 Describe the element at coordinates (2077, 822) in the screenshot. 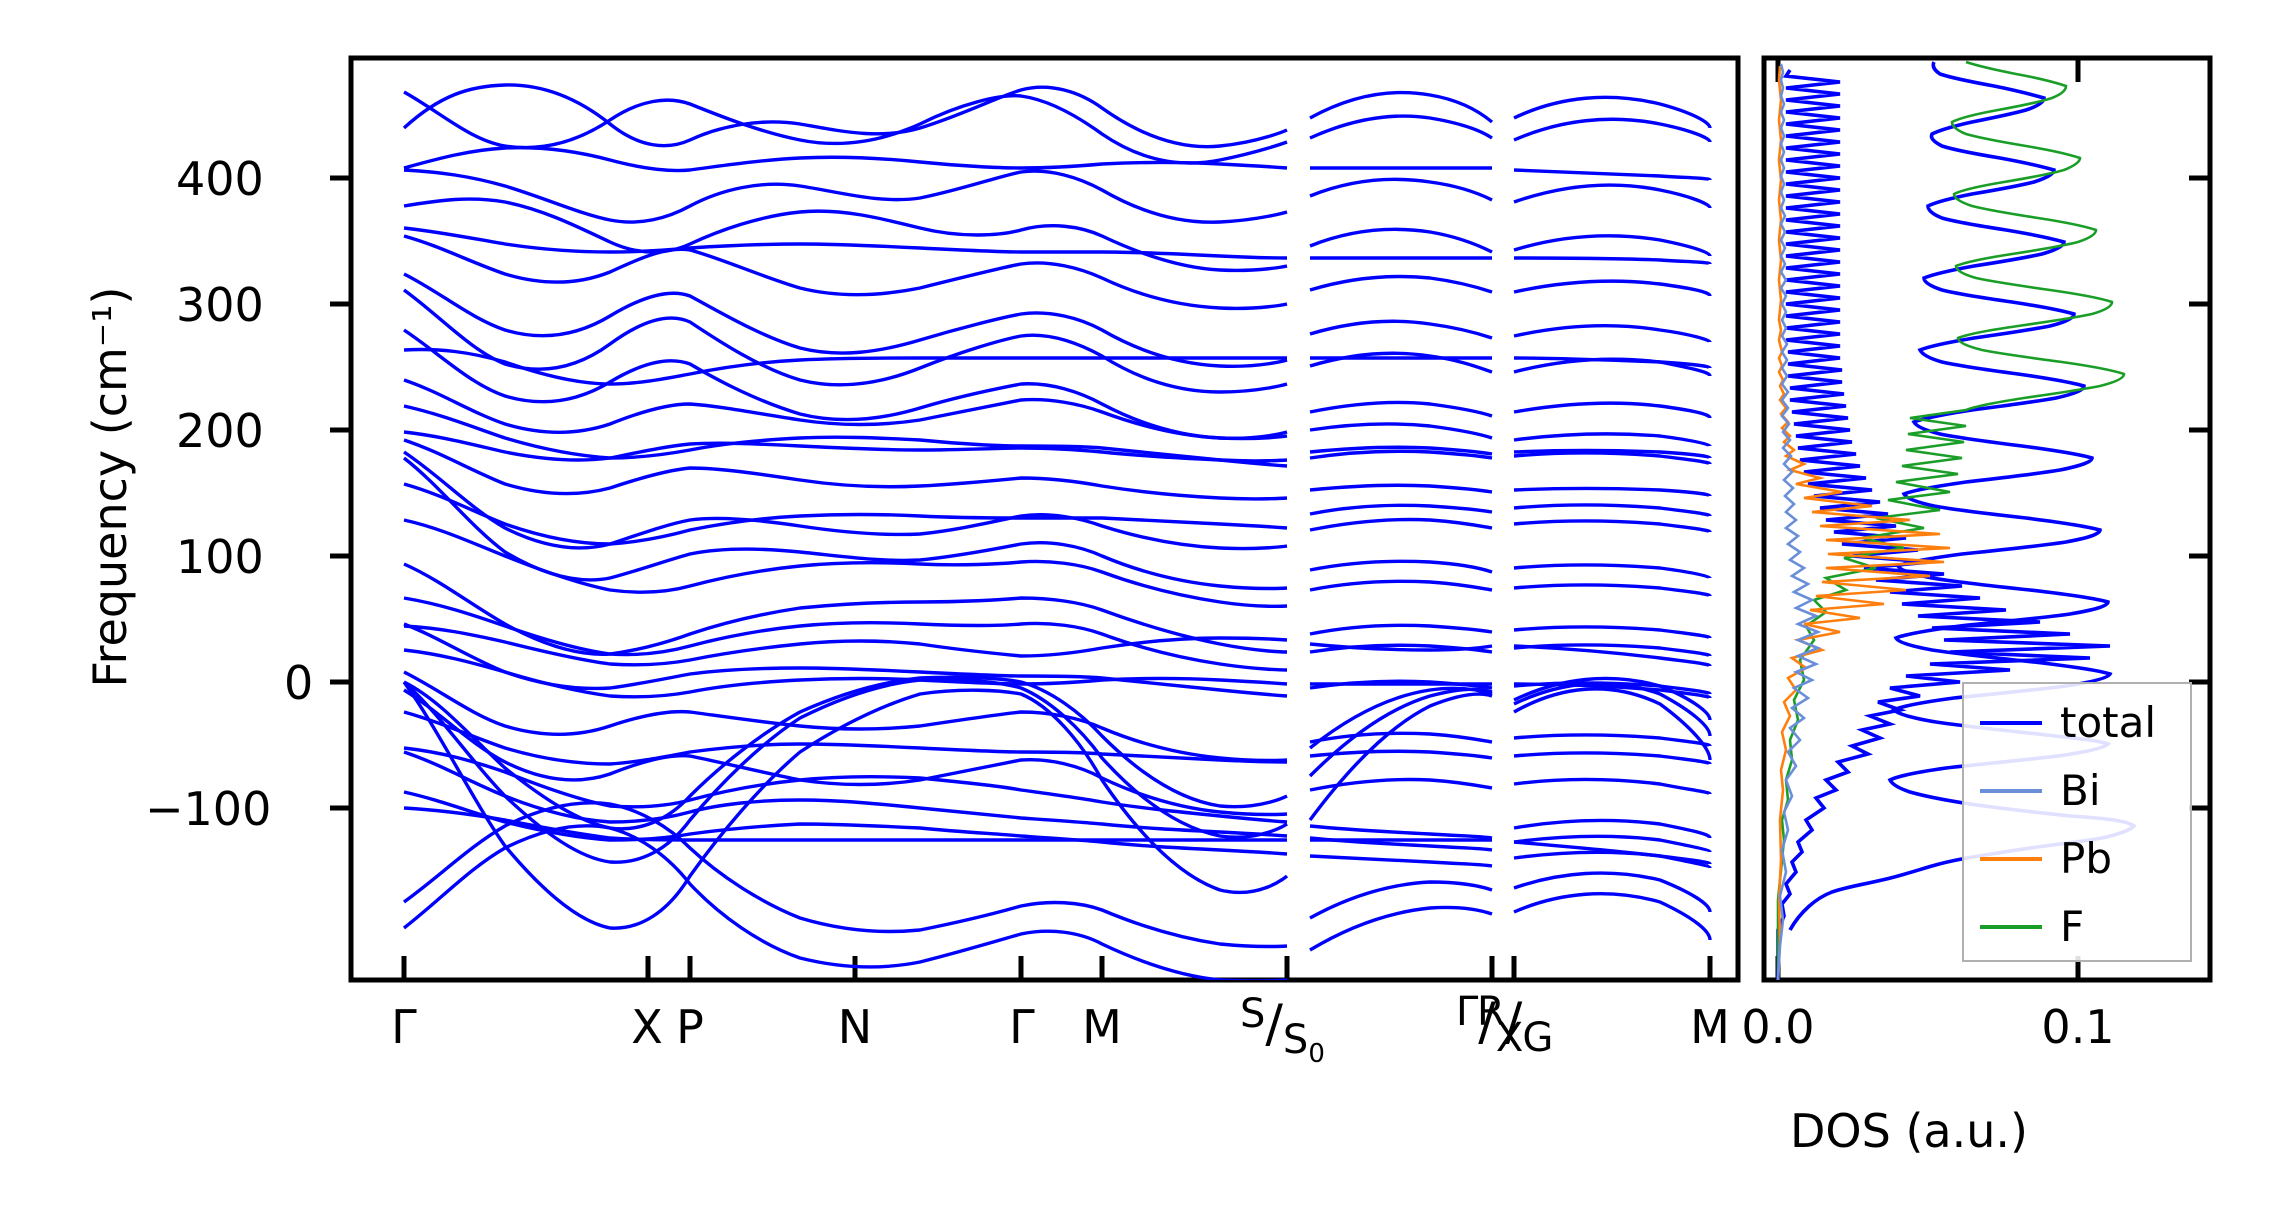

I see `dos-legend` at that location.